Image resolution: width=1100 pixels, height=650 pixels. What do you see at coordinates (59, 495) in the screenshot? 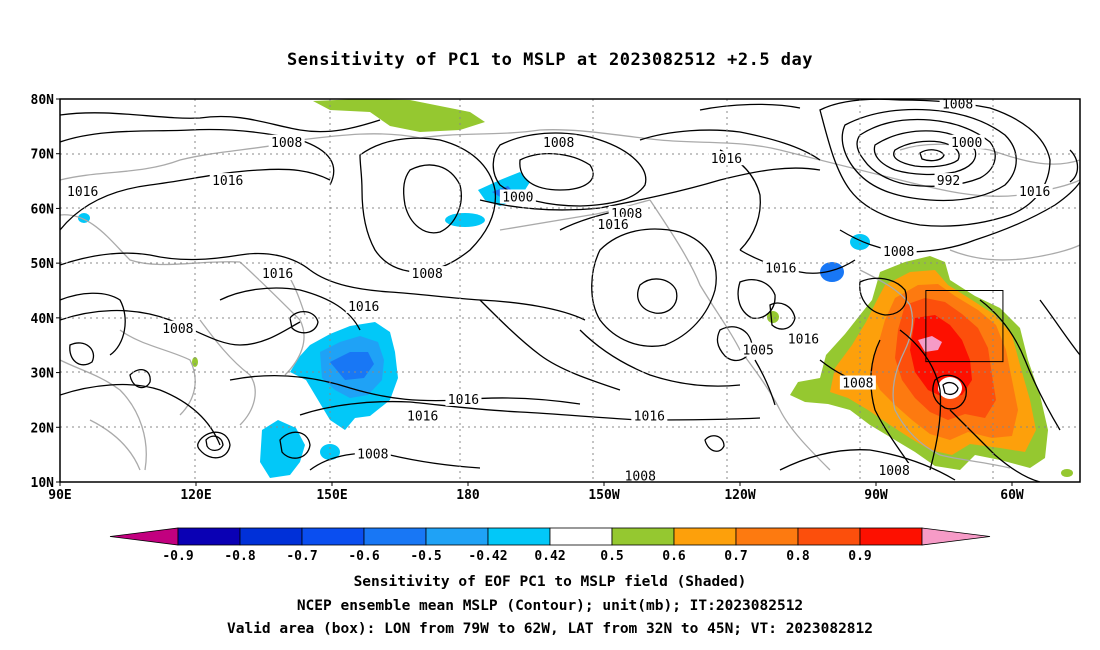
I see `lon-label: 90E` at bounding box center [59, 495].